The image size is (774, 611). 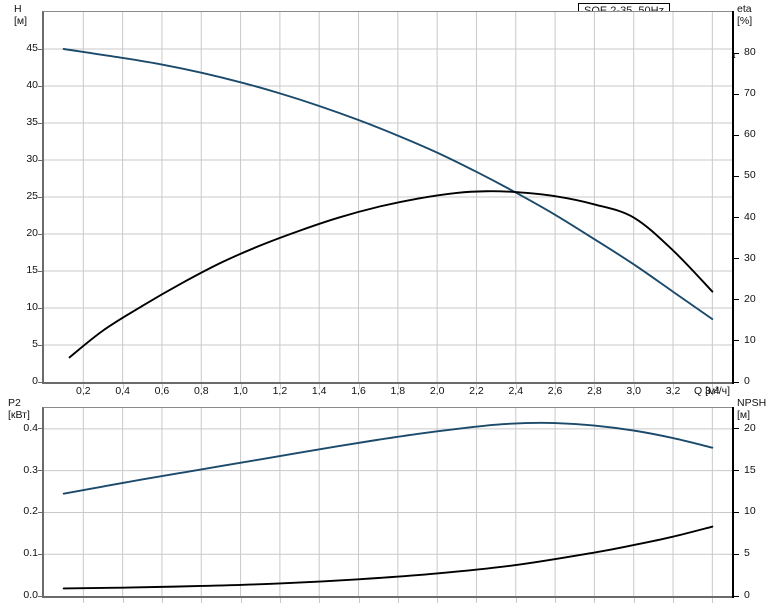 I want to click on head-efficiency-left-tick-5: 25, so click(x=32, y=196).